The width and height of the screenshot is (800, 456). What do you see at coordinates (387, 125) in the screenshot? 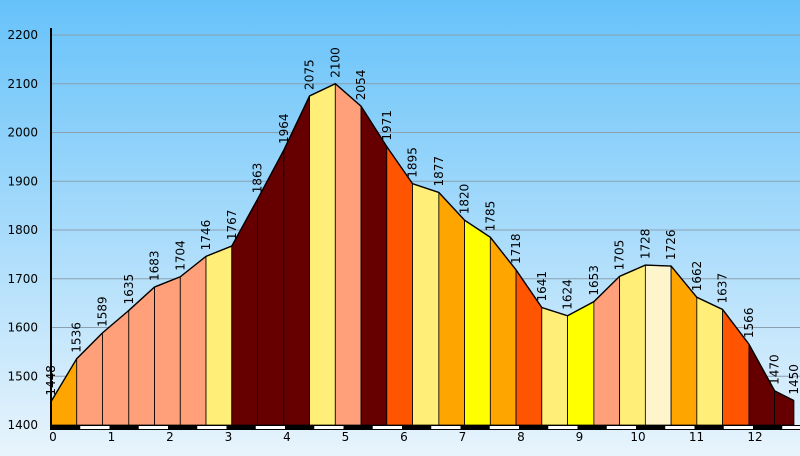
I see `data-label: 1971` at bounding box center [387, 125].